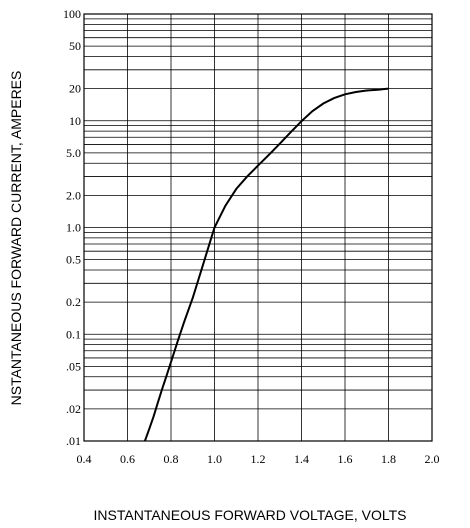 The image size is (470, 528). Describe the element at coordinates (73, 260) in the screenshot. I see `y-tick-label: 0.5` at that location.